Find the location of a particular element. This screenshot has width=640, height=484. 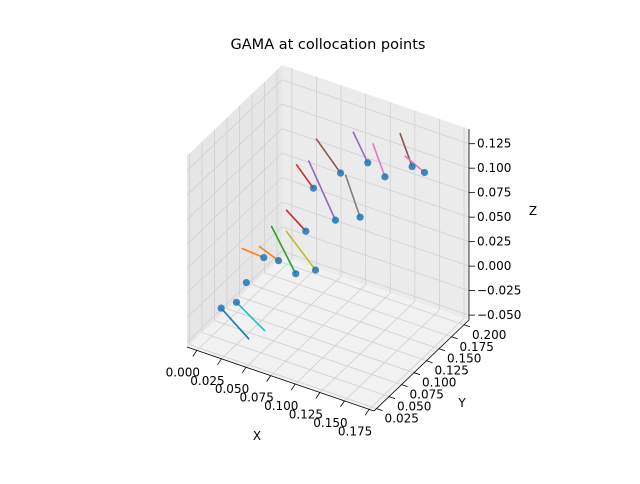

floor-pane is located at coordinates (328, 333).